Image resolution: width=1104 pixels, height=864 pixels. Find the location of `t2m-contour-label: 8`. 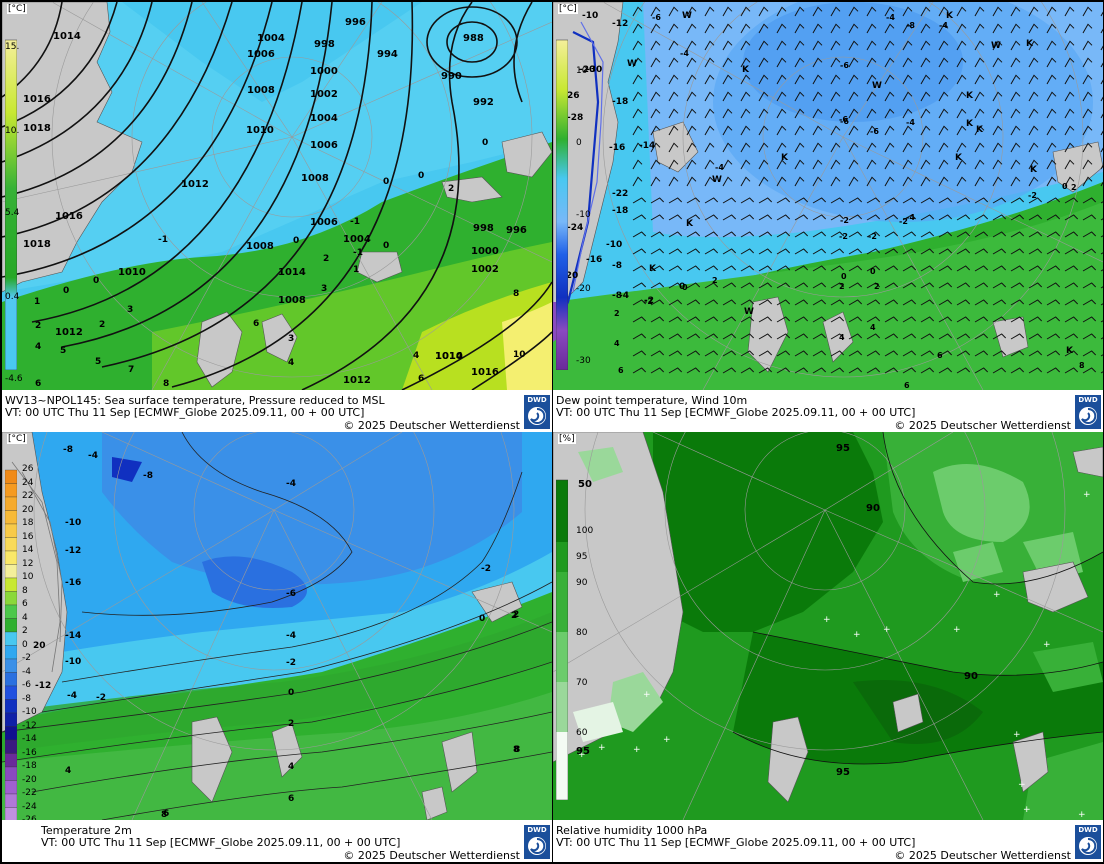

t2m-contour-label: 8 is located at coordinates (517, 750).